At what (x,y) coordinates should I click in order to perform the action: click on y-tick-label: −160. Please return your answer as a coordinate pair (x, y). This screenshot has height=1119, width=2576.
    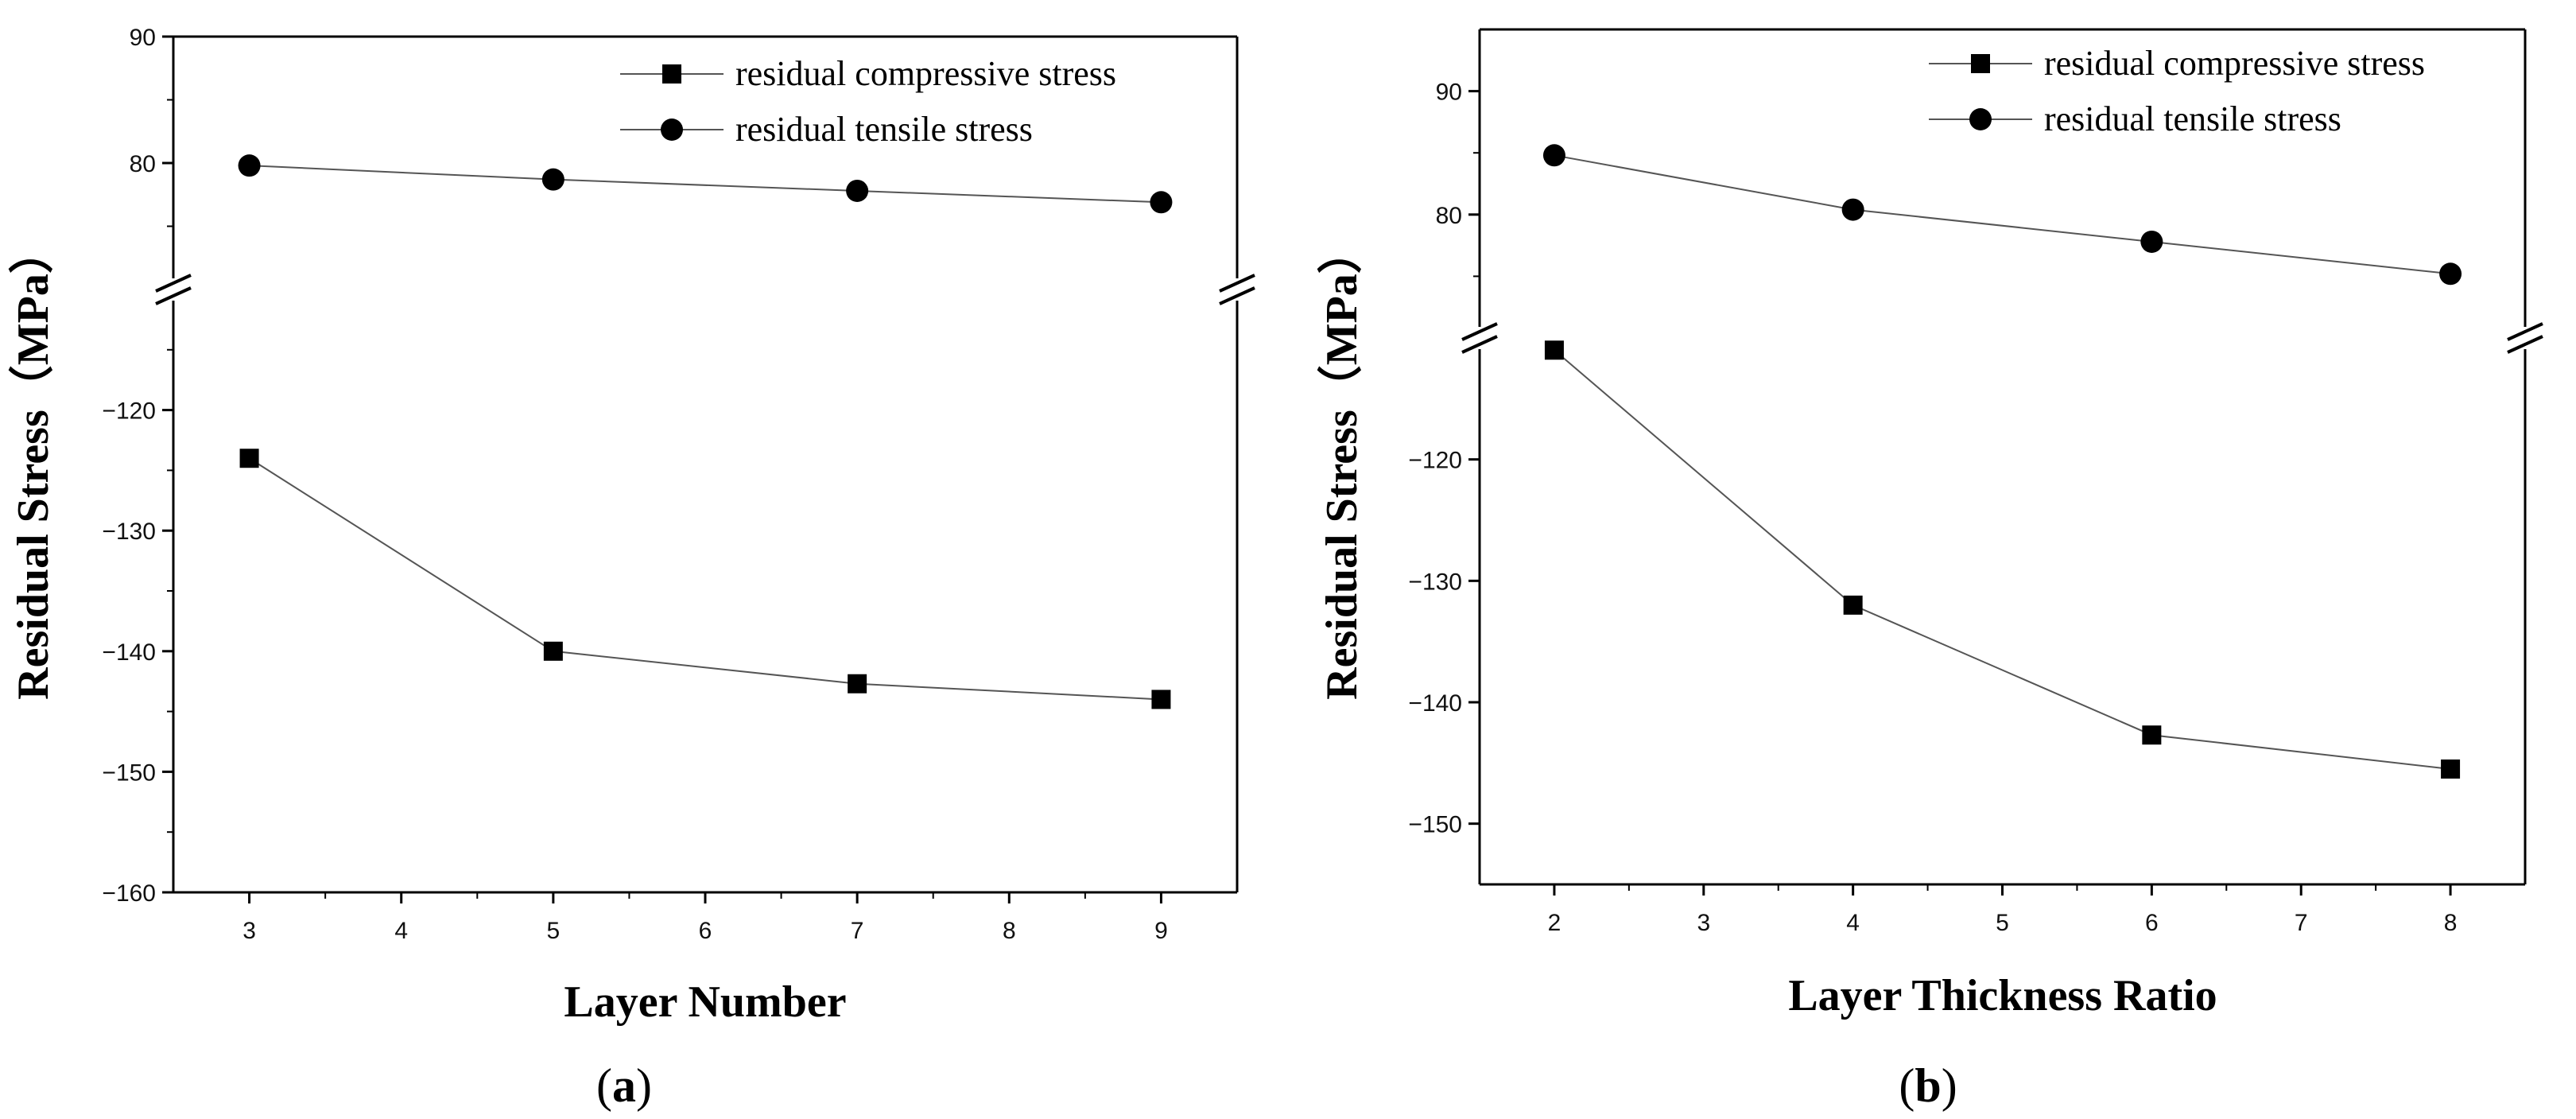
    Looking at the image, I should click on (129, 893).